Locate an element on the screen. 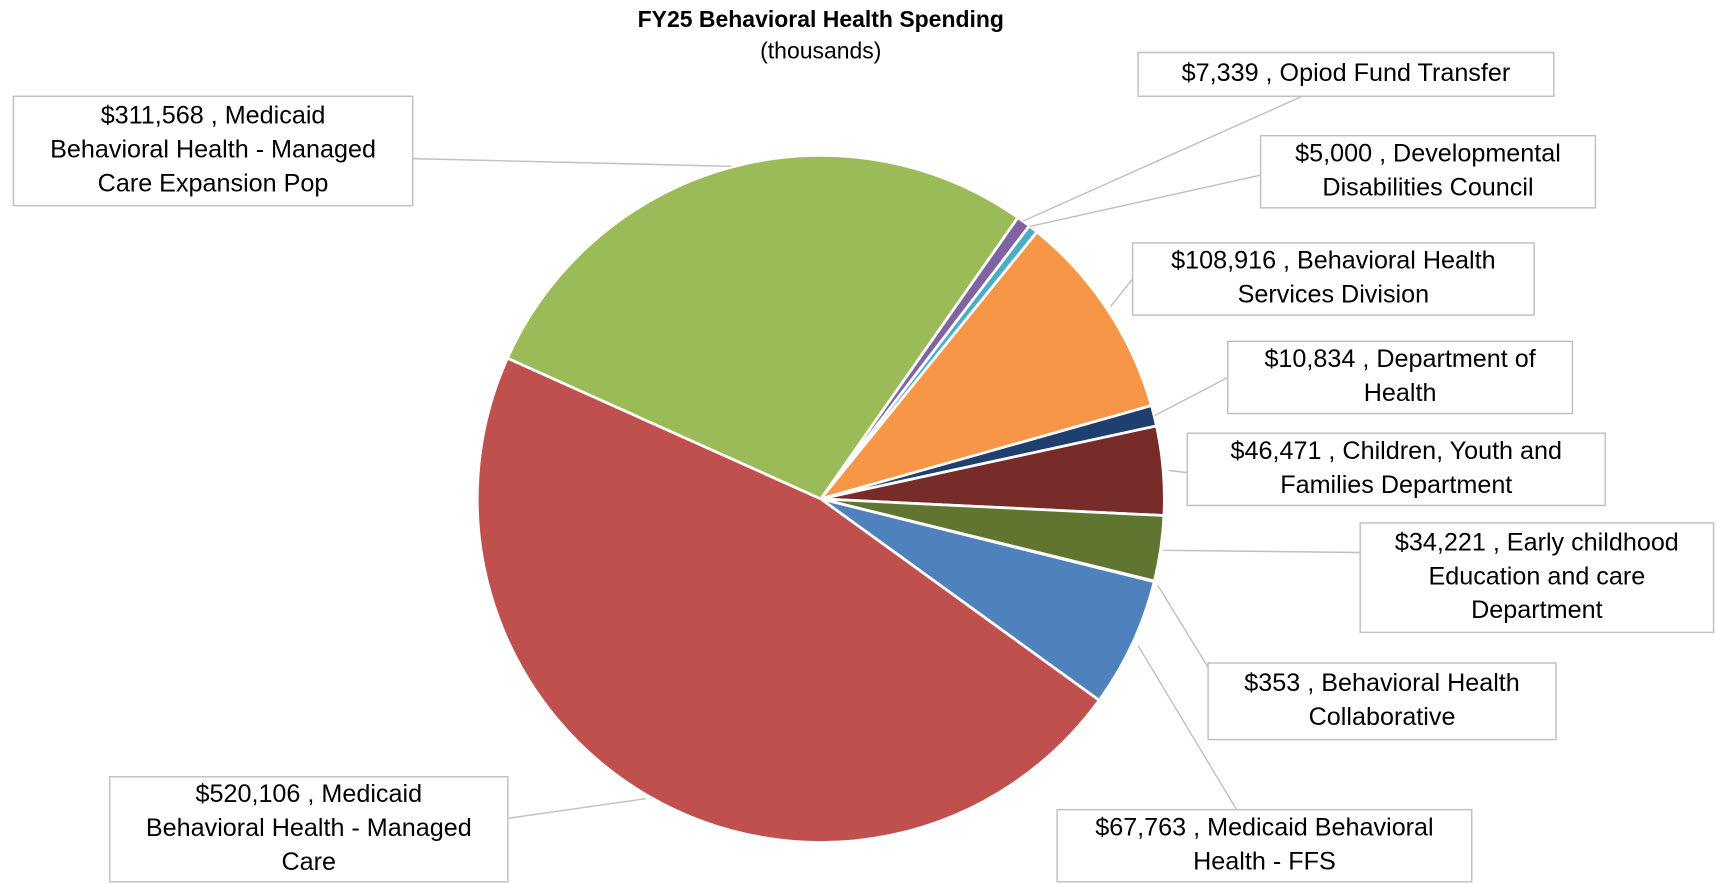  data-label: $353 , Behavioral Health is located at coordinates (1382, 683).